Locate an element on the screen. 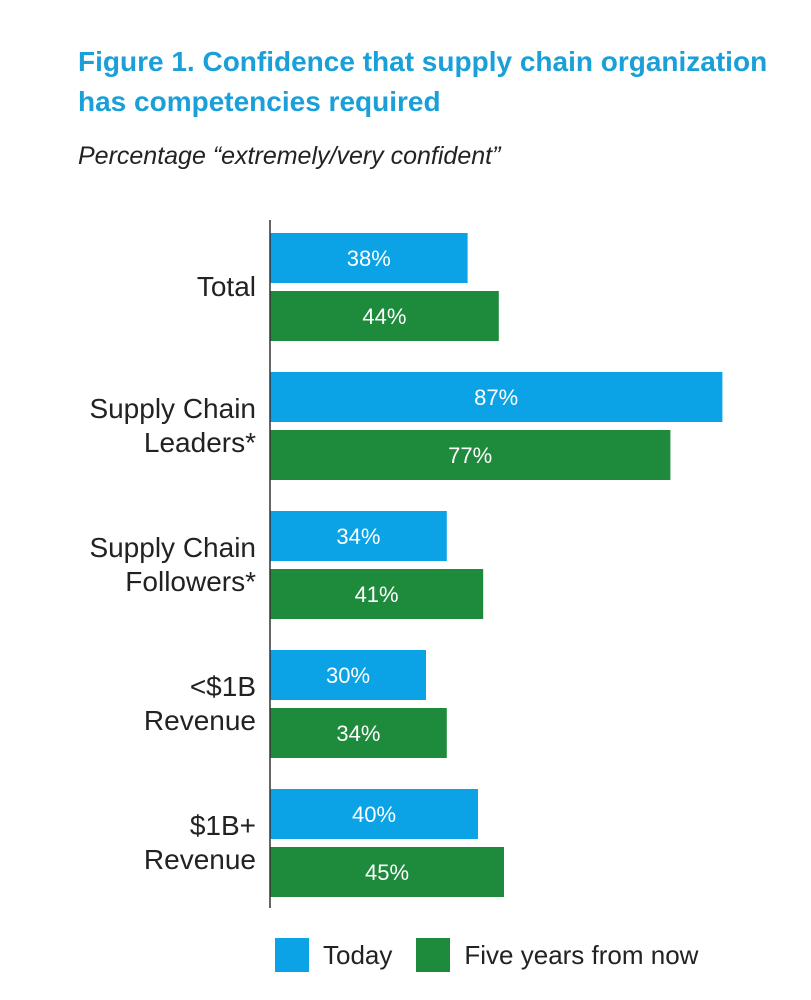  legend-swatch-today is located at coordinates (292, 955).